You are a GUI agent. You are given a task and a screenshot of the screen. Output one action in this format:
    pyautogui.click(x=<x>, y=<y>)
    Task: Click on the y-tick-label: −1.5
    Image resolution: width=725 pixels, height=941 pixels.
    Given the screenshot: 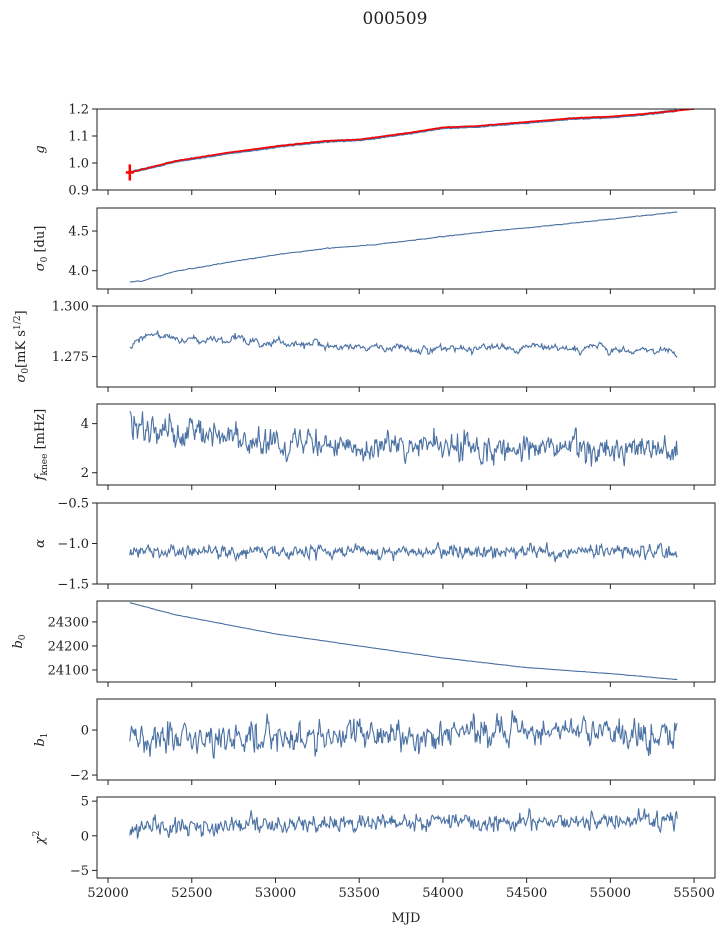 What is the action you would take?
    pyautogui.click(x=73, y=585)
    